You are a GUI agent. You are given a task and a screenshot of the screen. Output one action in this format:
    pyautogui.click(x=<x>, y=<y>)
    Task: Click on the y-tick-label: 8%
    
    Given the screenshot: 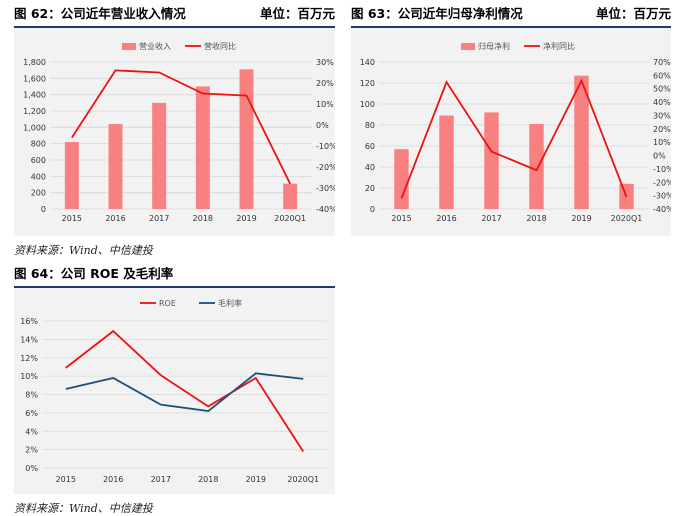 What is the action you would take?
    pyautogui.click(x=31, y=395)
    